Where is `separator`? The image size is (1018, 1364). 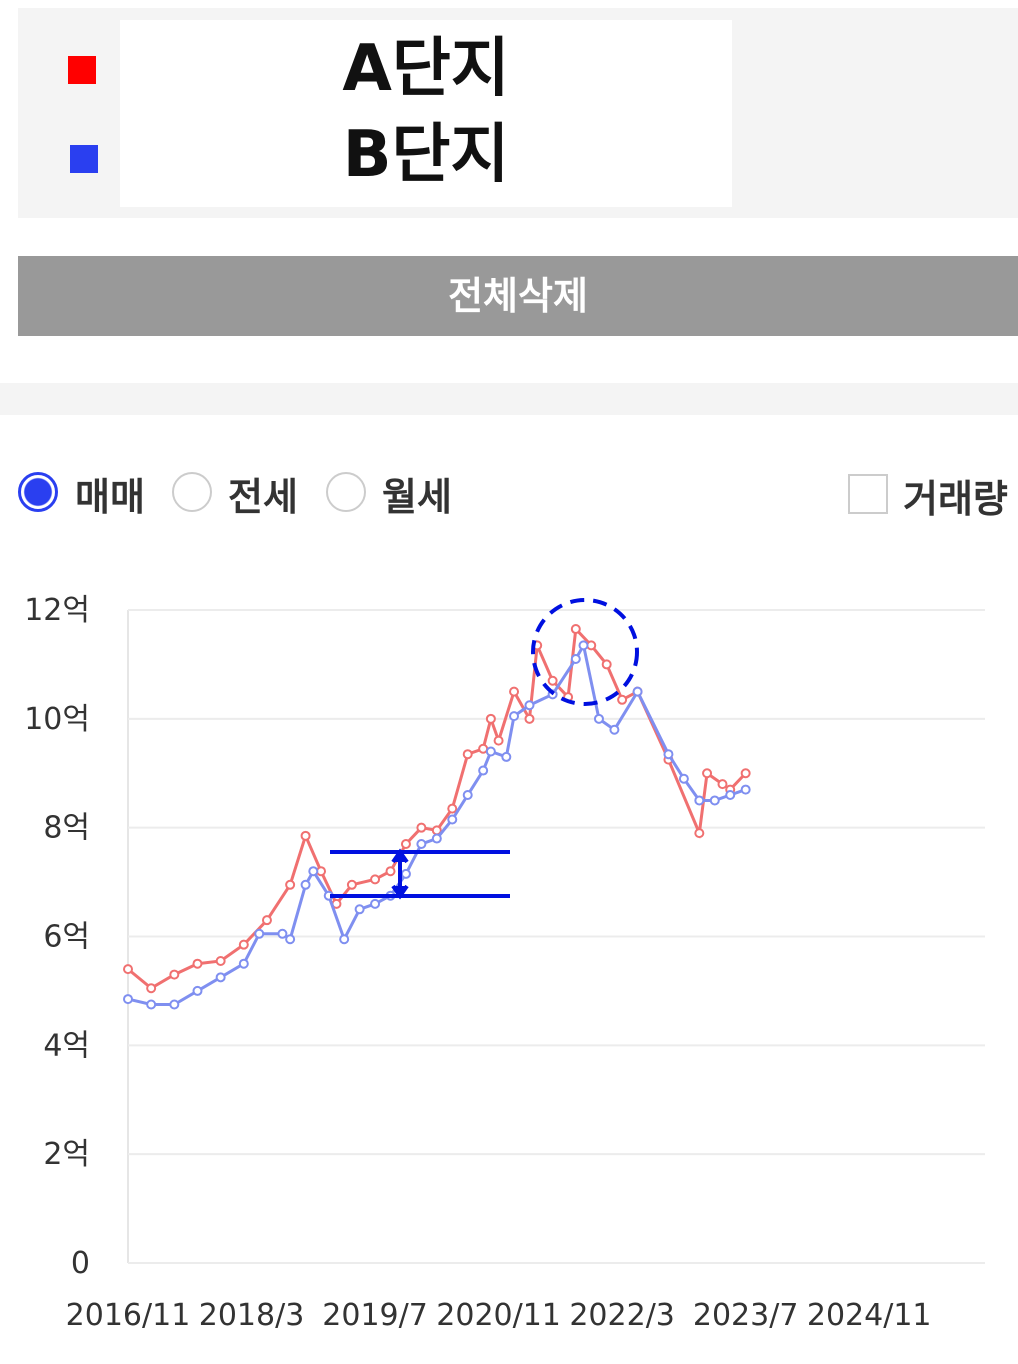
separator is located at coordinates (509, 399).